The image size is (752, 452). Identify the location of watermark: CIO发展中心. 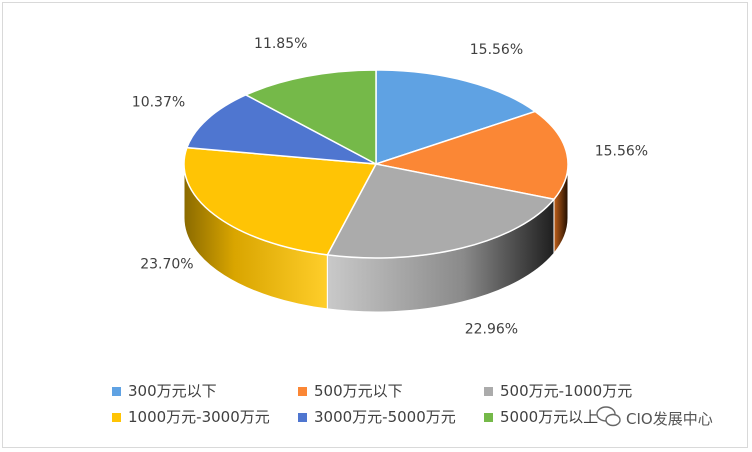
(654, 417).